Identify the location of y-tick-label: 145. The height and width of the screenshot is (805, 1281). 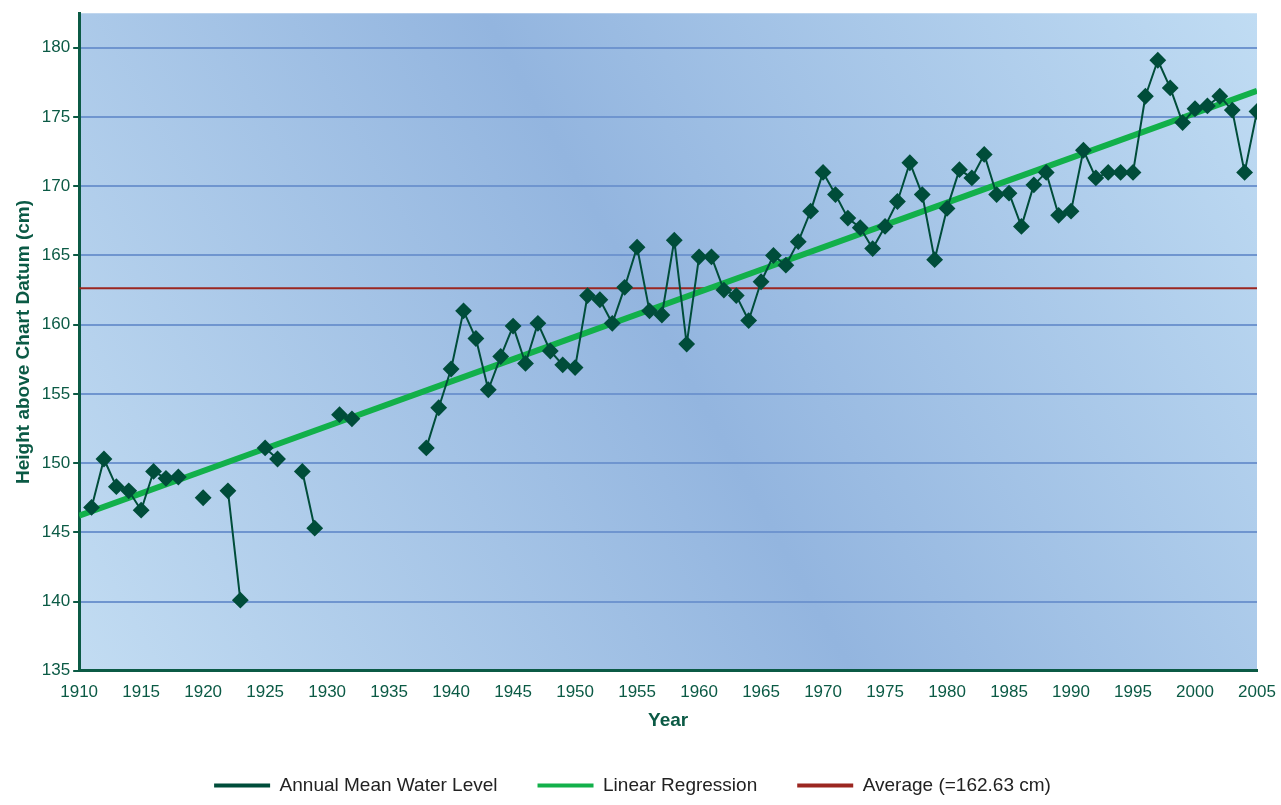
(56, 532).